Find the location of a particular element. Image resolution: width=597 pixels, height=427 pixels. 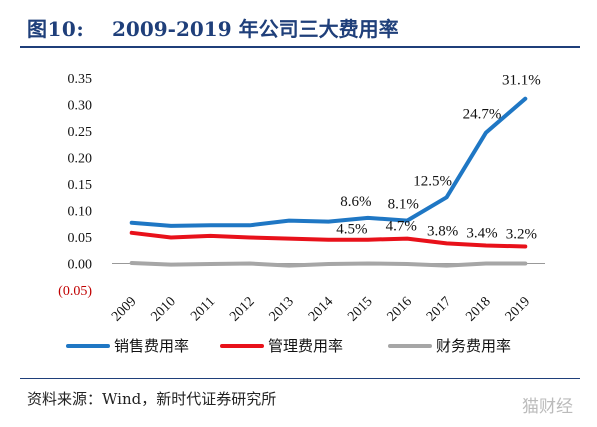

data-label: 8.6% is located at coordinates (355, 202).